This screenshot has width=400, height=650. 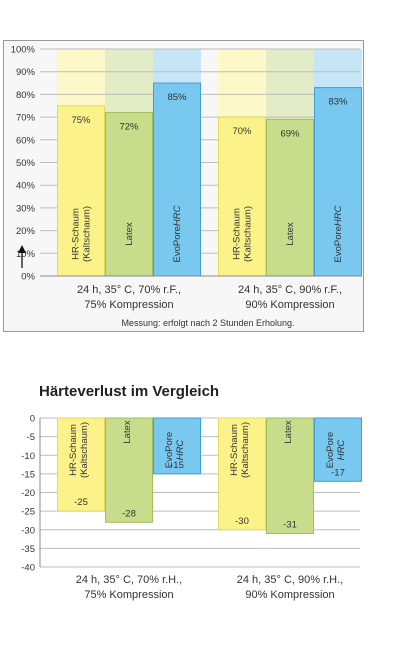 What do you see at coordinates (26, 95) in the screenshot?
I see `y-tick-label: 80%` at bounding box center [26, 95].